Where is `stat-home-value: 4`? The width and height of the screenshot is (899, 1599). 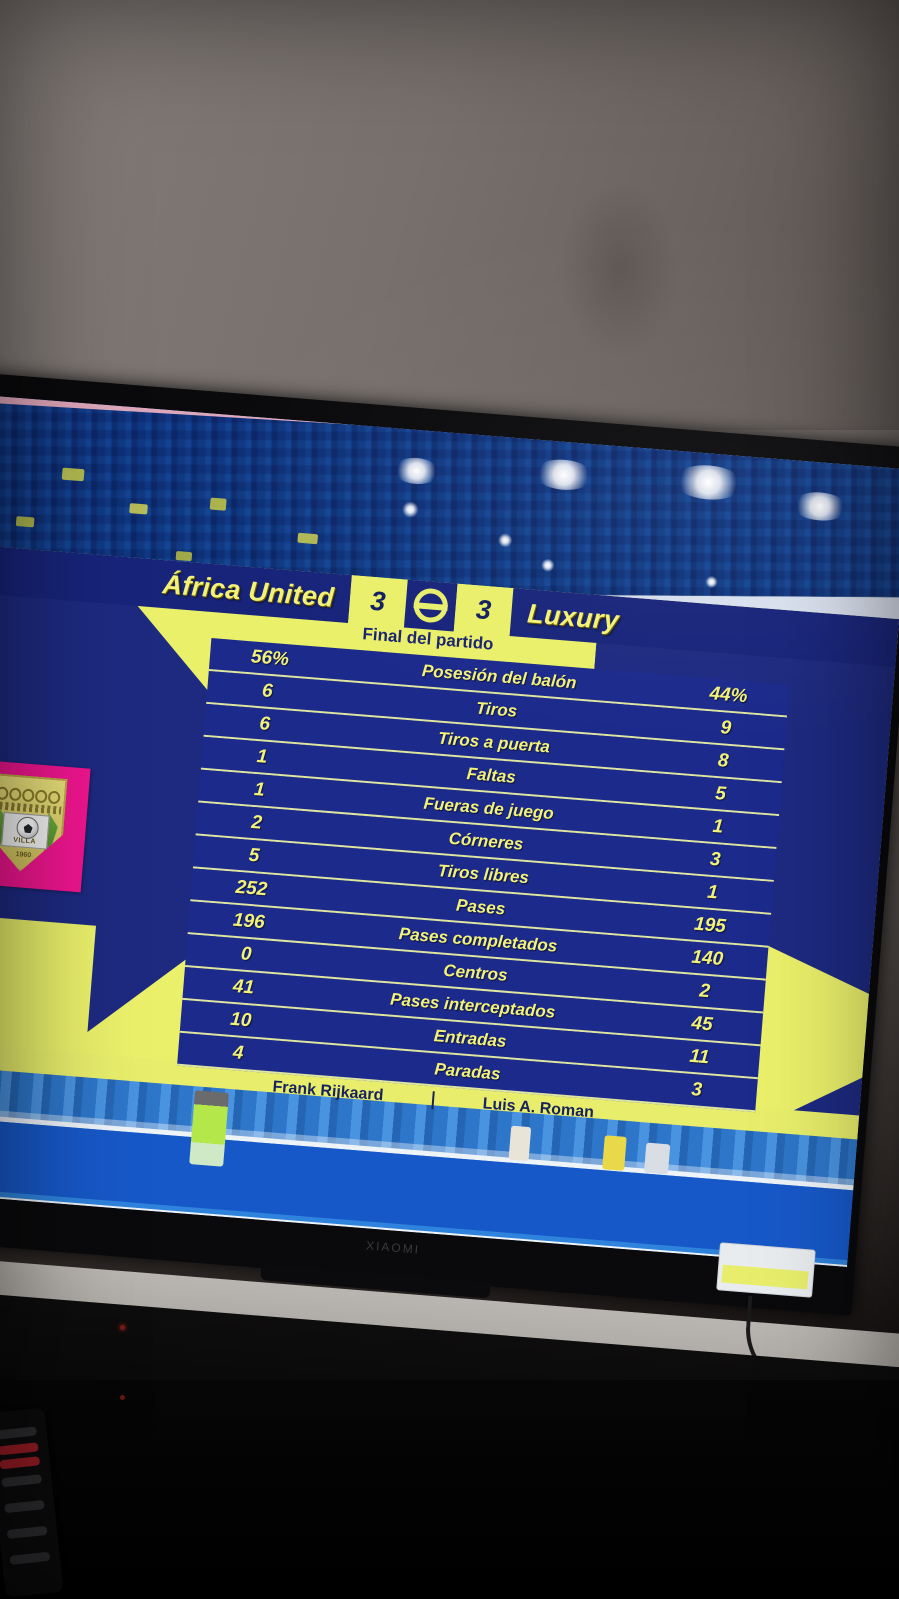
stat-home-value: 4 is located at coordinates (238, 1052).